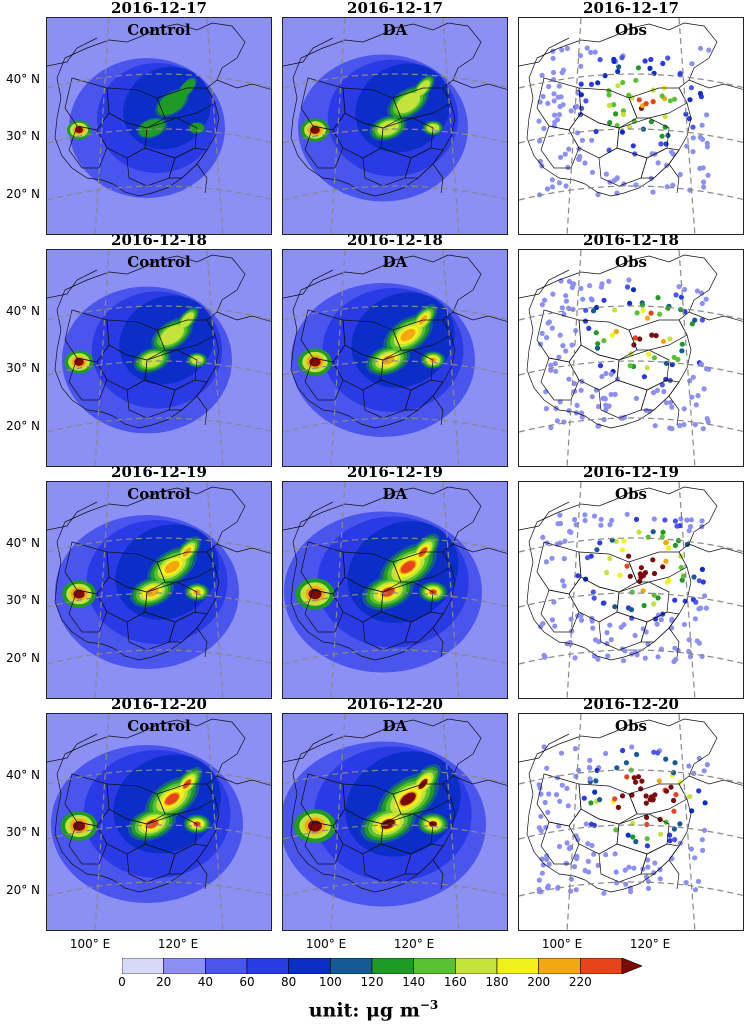 This screenshot has width=747, height=1024. I want to click on unit-label: unit: μg m−3, so click(373, 1009).